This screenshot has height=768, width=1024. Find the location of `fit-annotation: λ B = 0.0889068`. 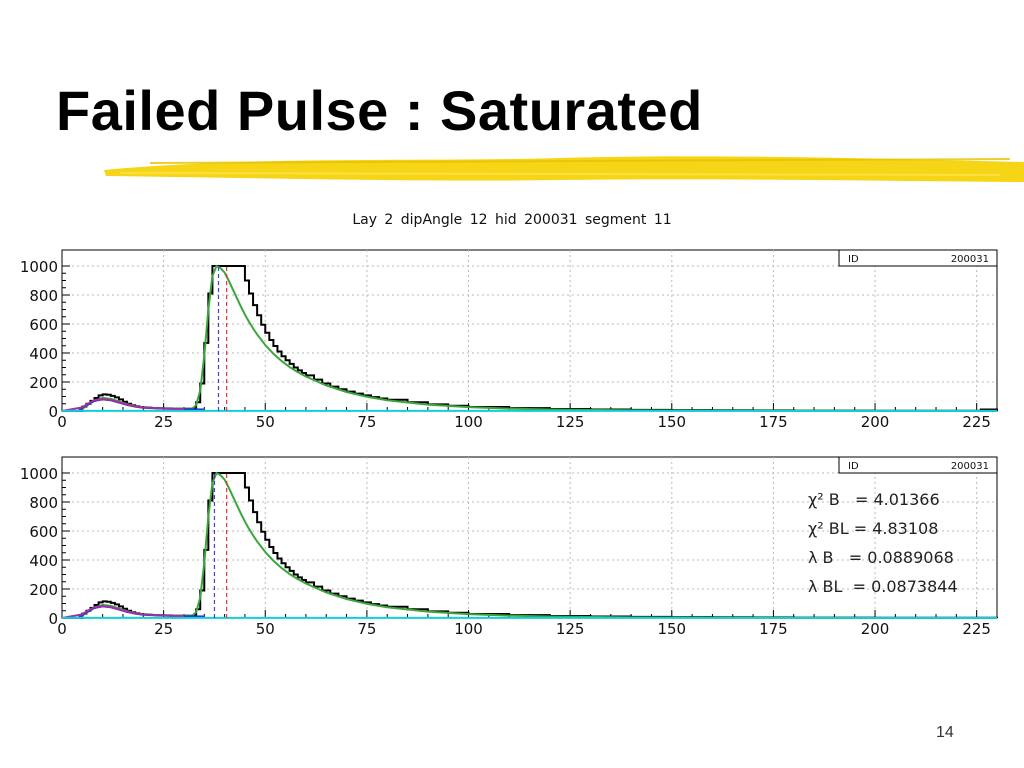

fit-annotation: λ B = 0.0889068 is located at coordinates (881, 557).